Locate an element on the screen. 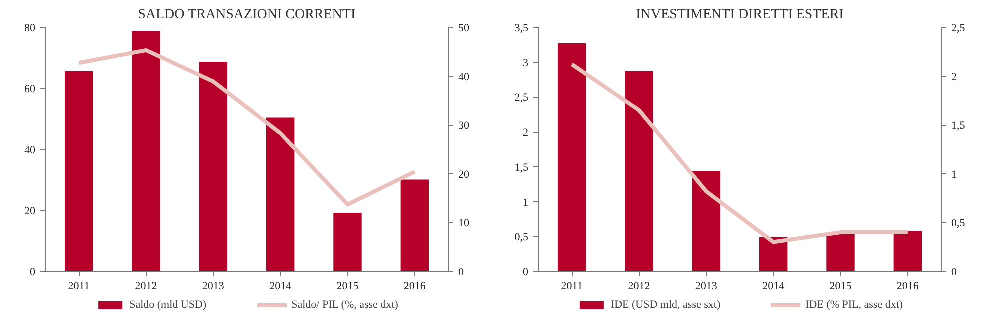  legend-label: IDE (% PIL, asse dxt) is located at coordinates (855, 305).